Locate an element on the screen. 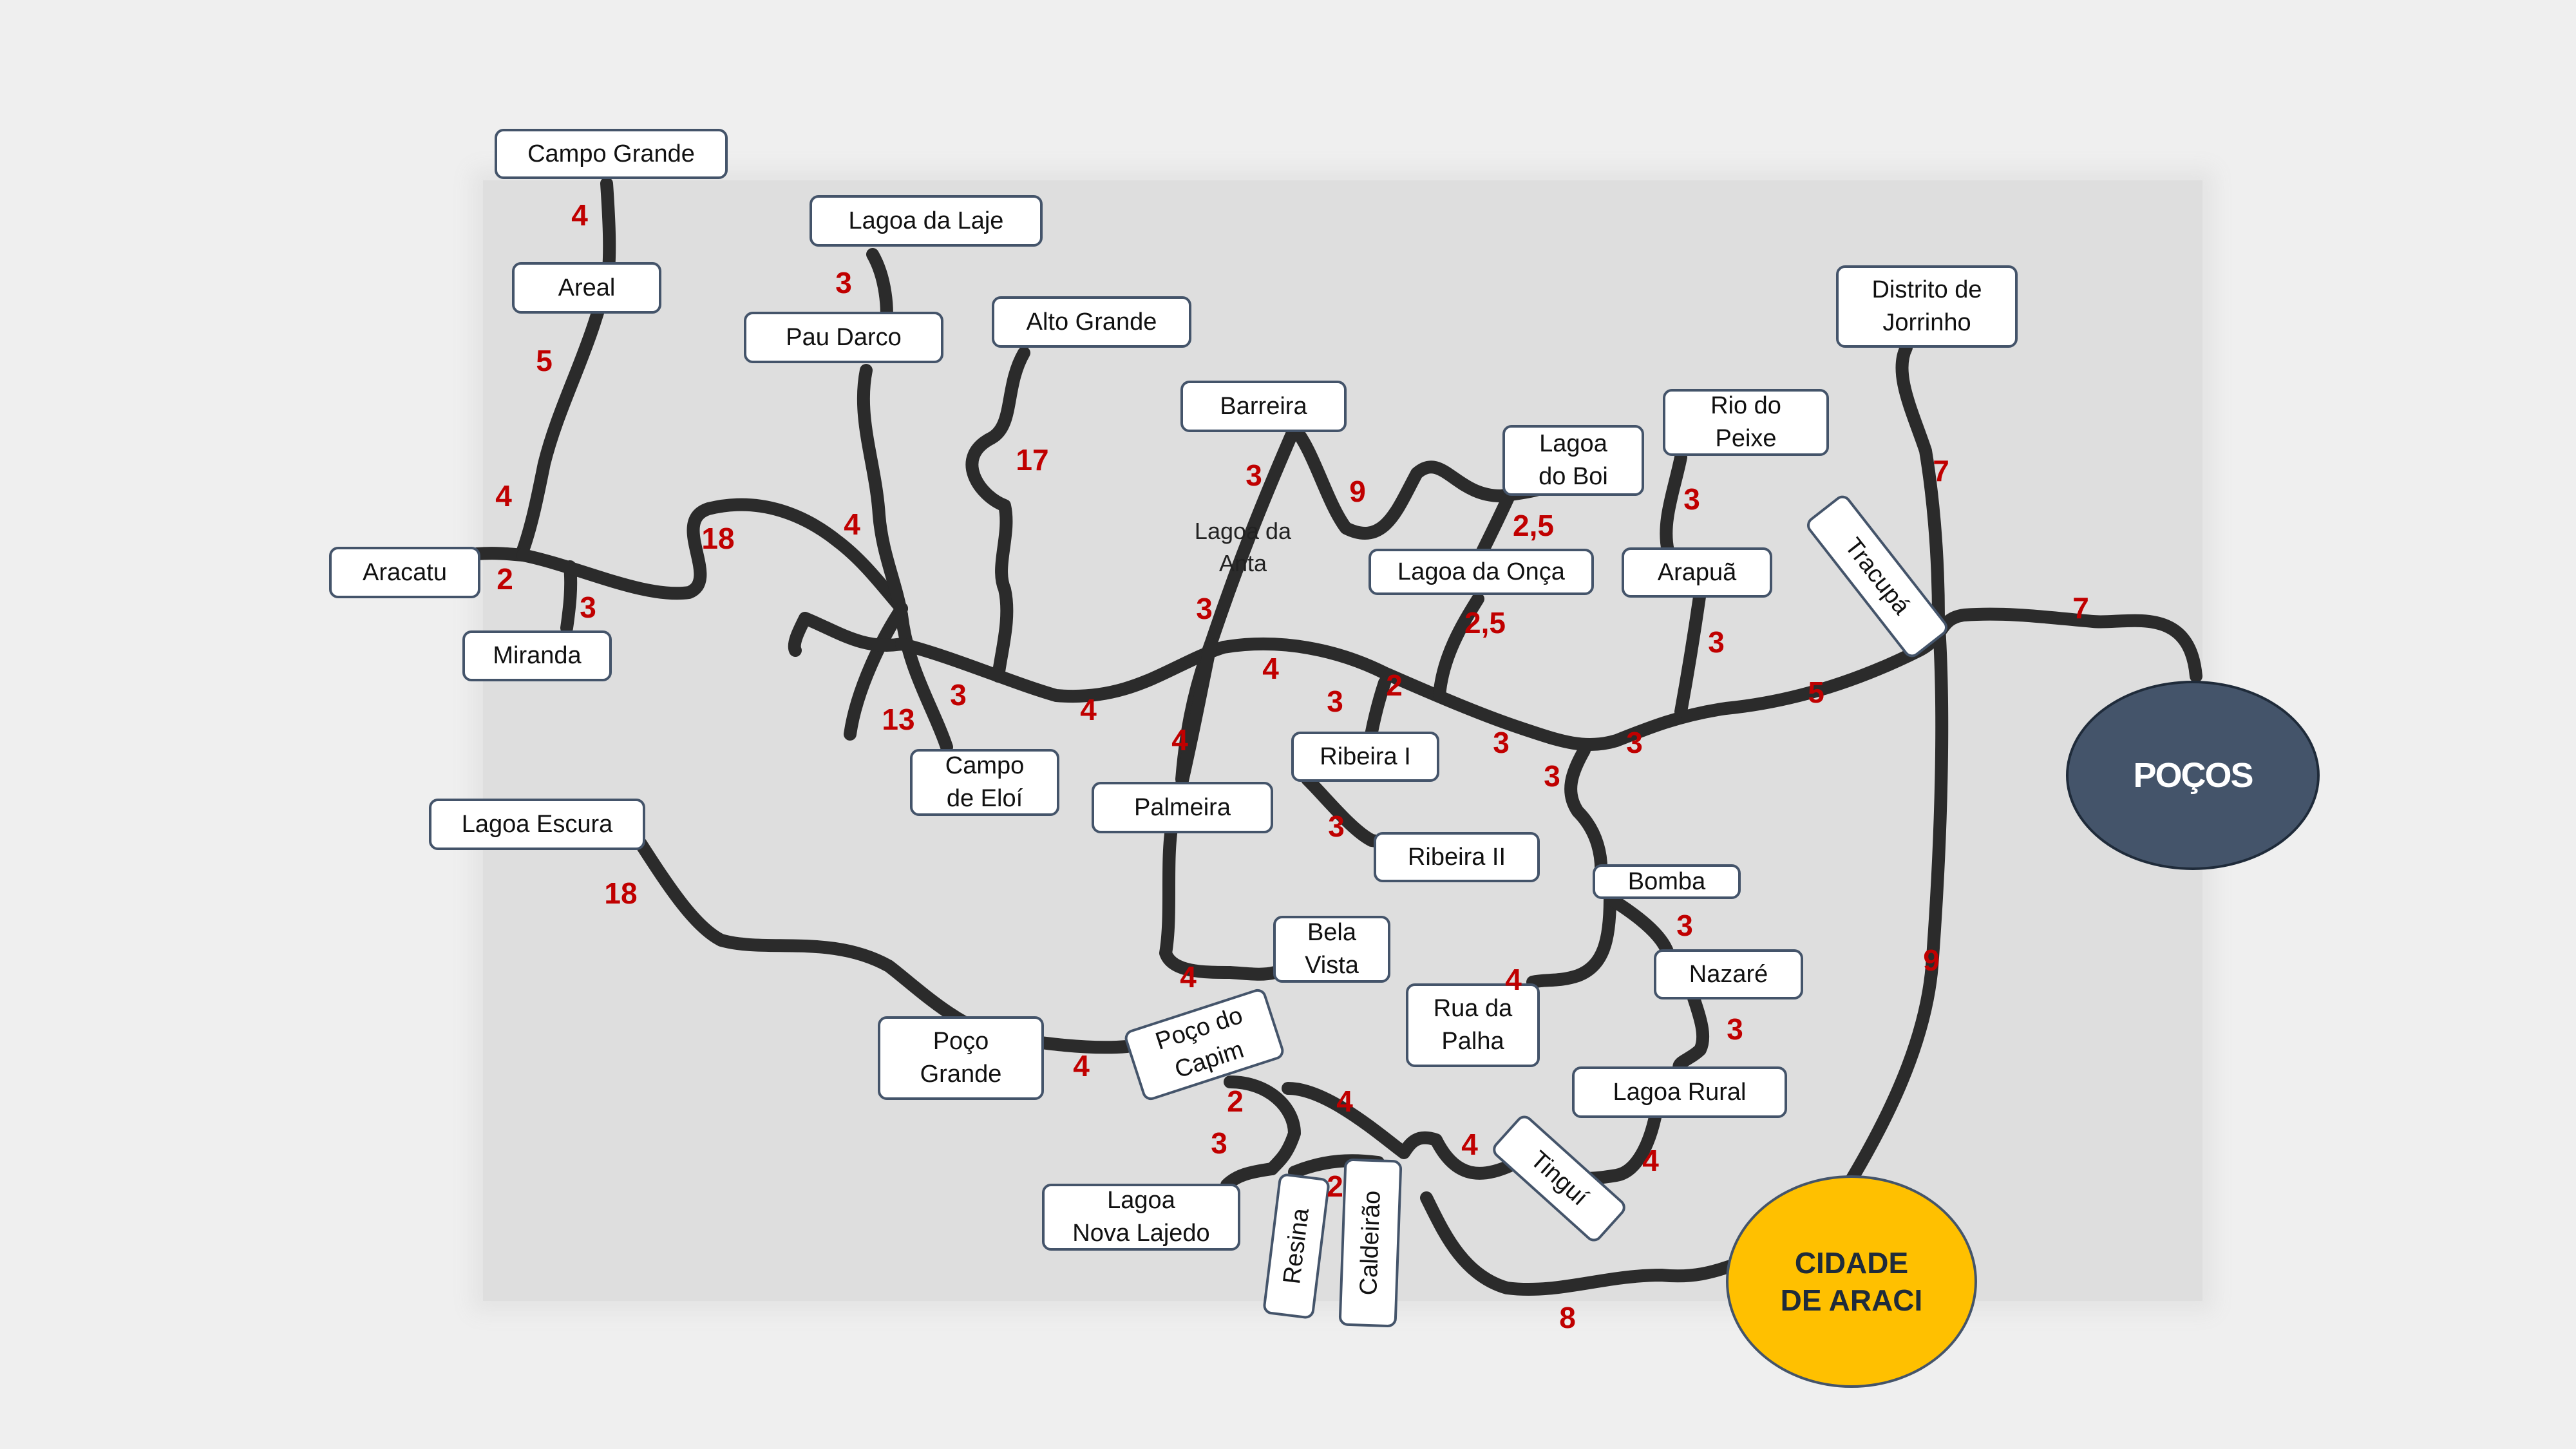 The width and height of the screenshot is (2576, 1449). road-jorrinho-araci is located at coordinates (1896, 766).